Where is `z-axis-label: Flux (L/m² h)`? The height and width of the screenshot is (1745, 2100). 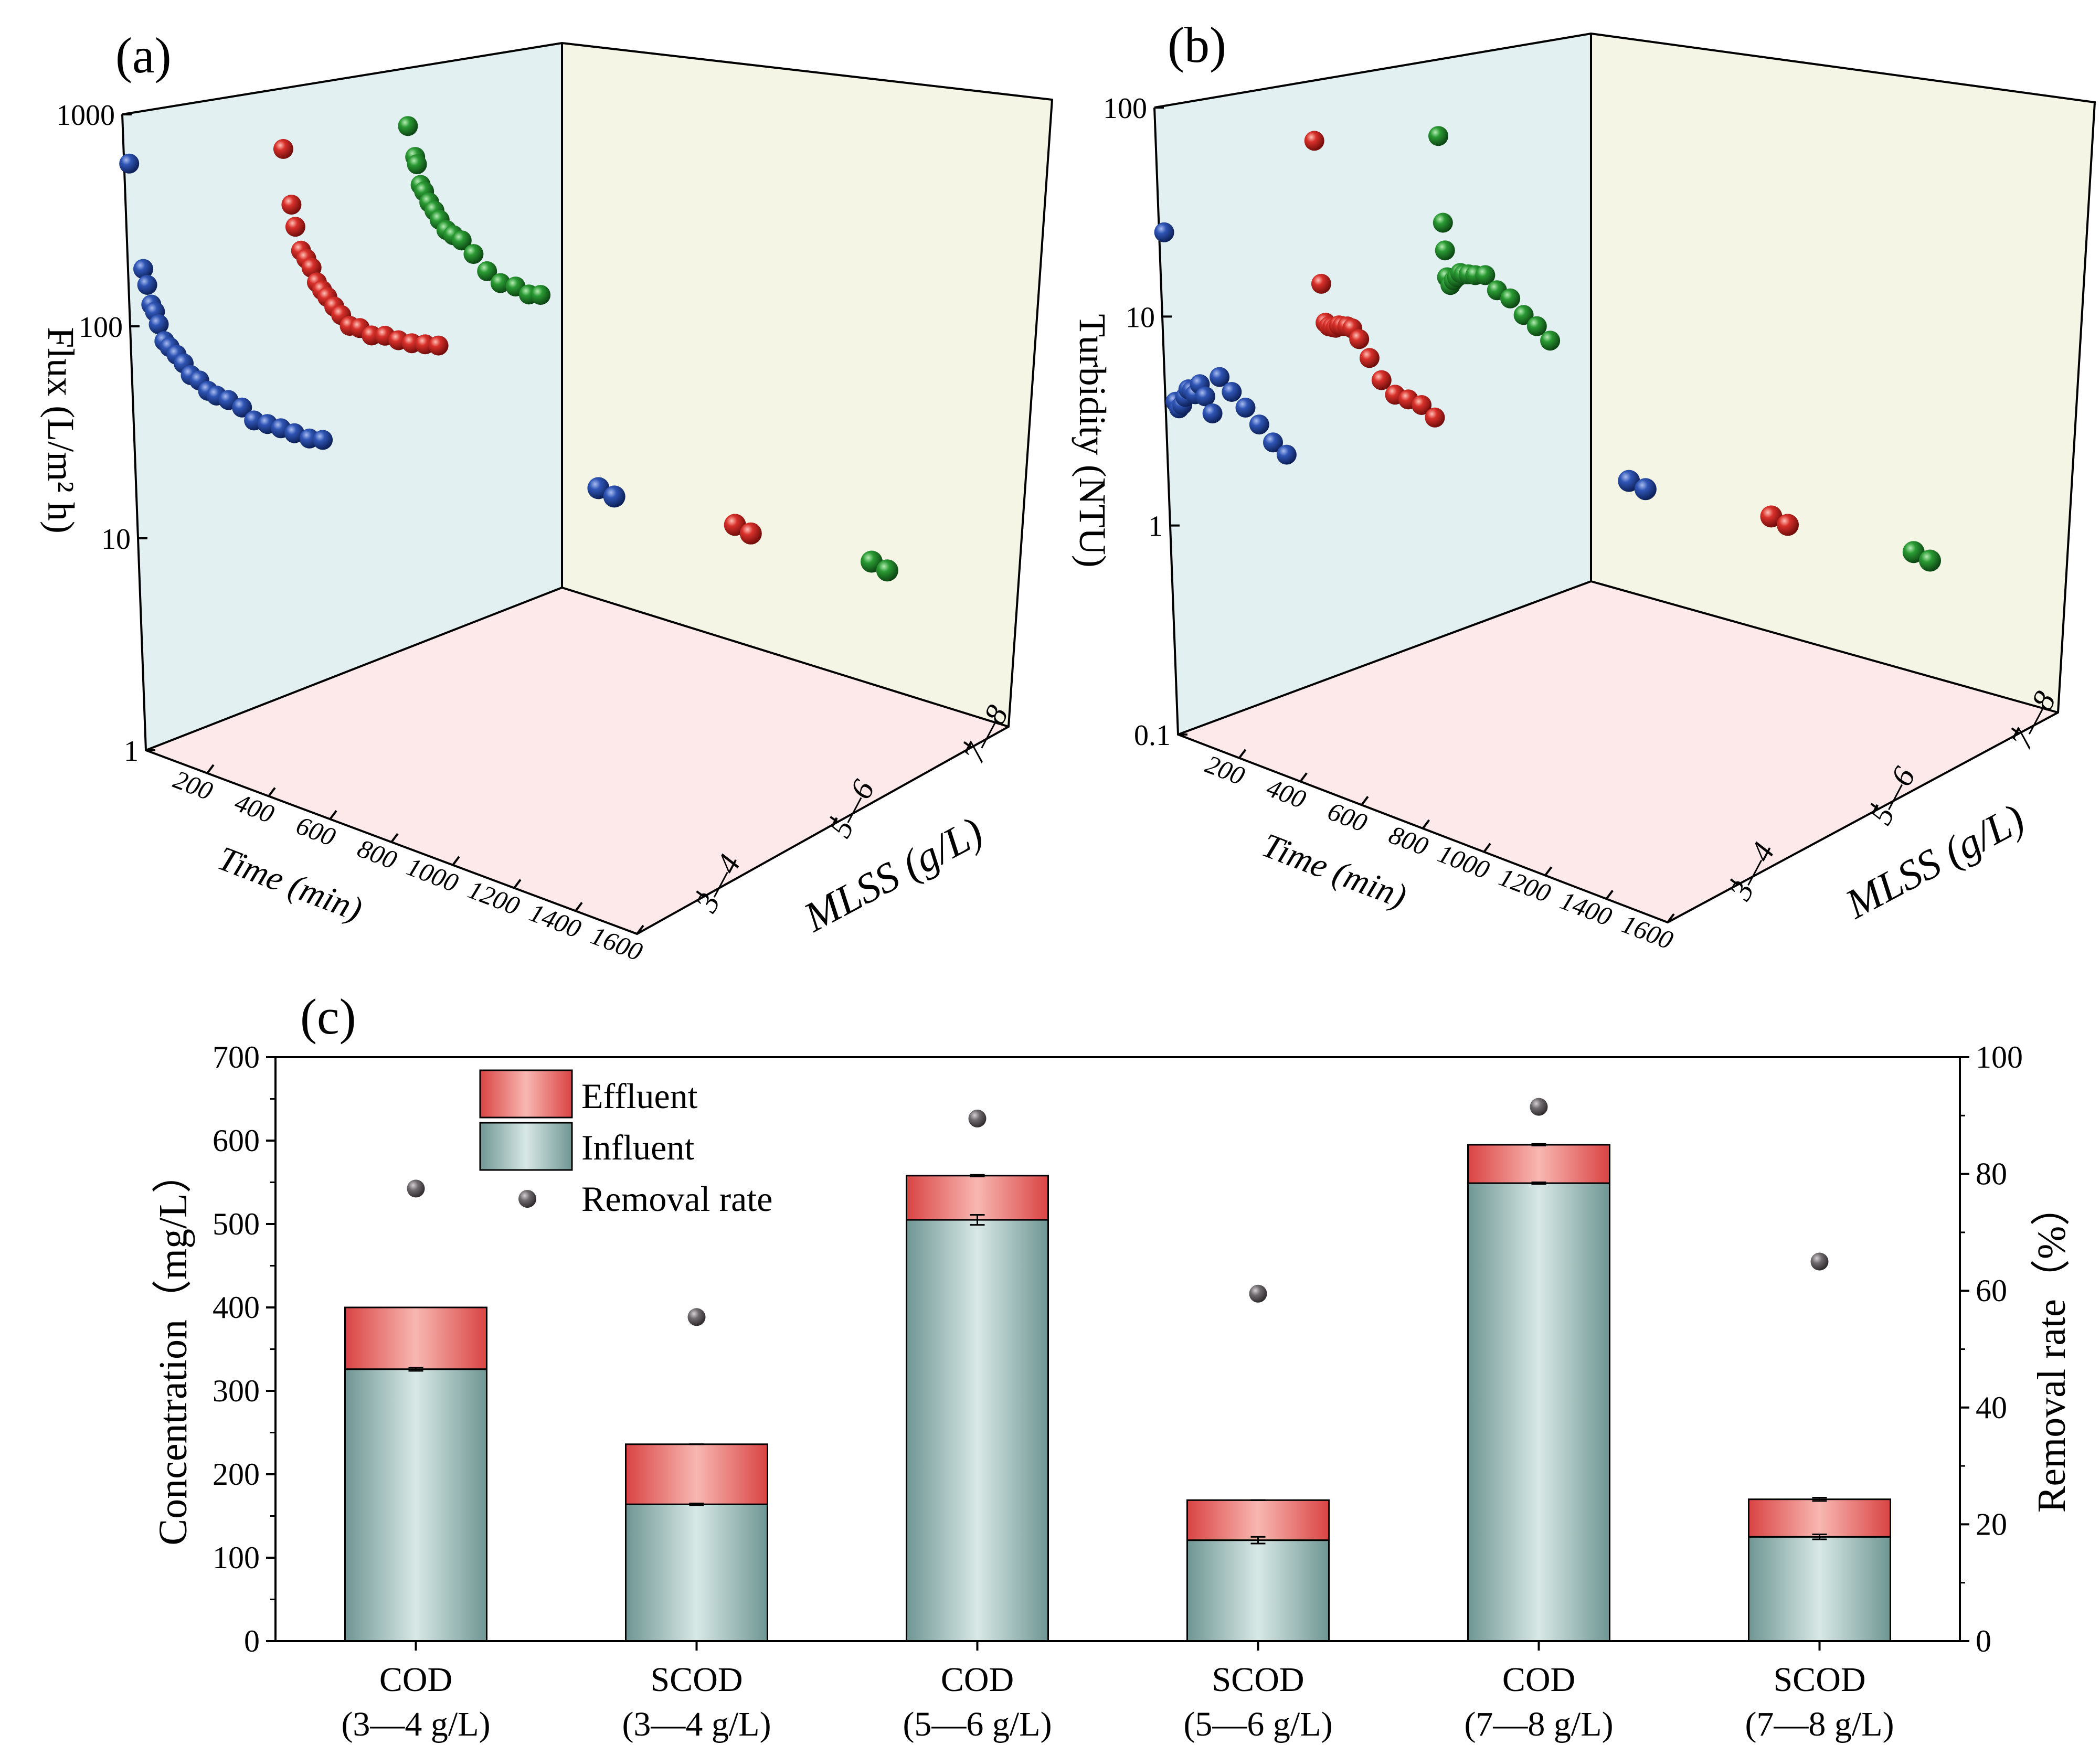 z-axis-label: Flux (L/m² h) is located at coordinates (61, 430).